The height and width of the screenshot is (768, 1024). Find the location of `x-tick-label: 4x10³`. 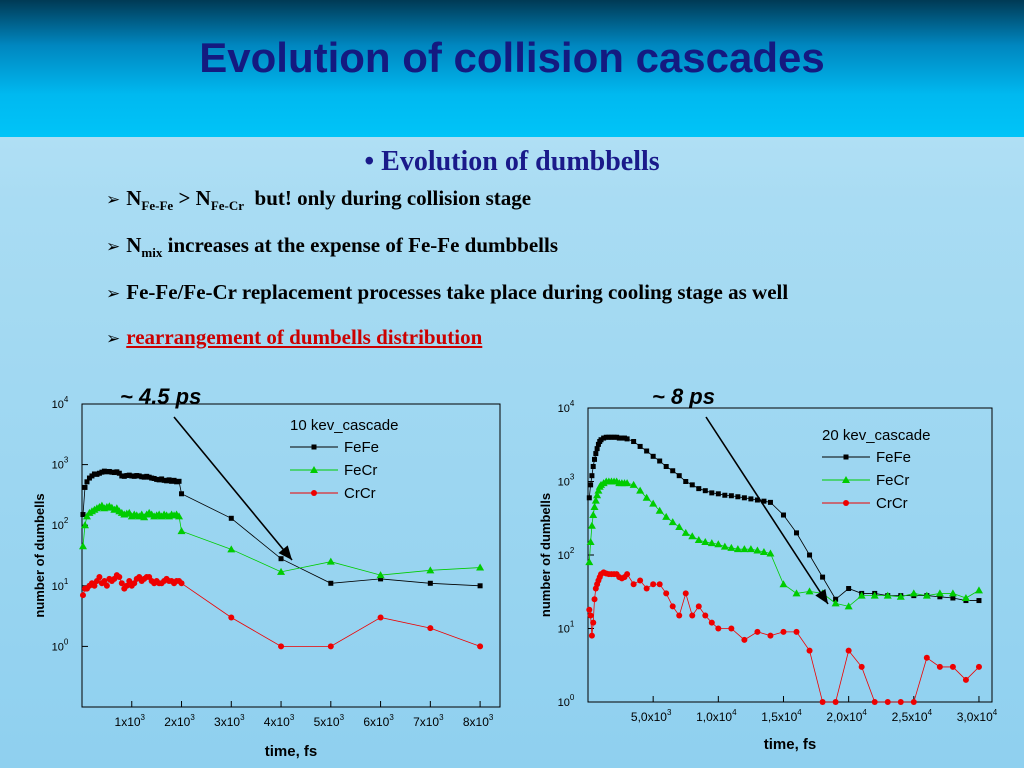

x-tick-label: 4x10³ is located at coordinates (279, 721).